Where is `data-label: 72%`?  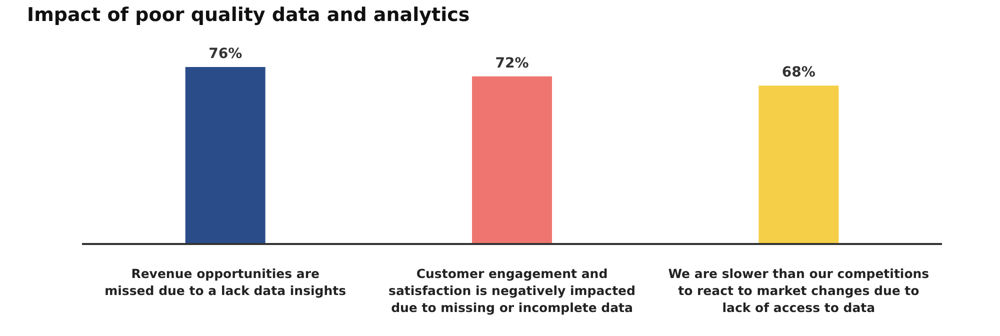 data-label: 72% is located at coordinates (512, 63).